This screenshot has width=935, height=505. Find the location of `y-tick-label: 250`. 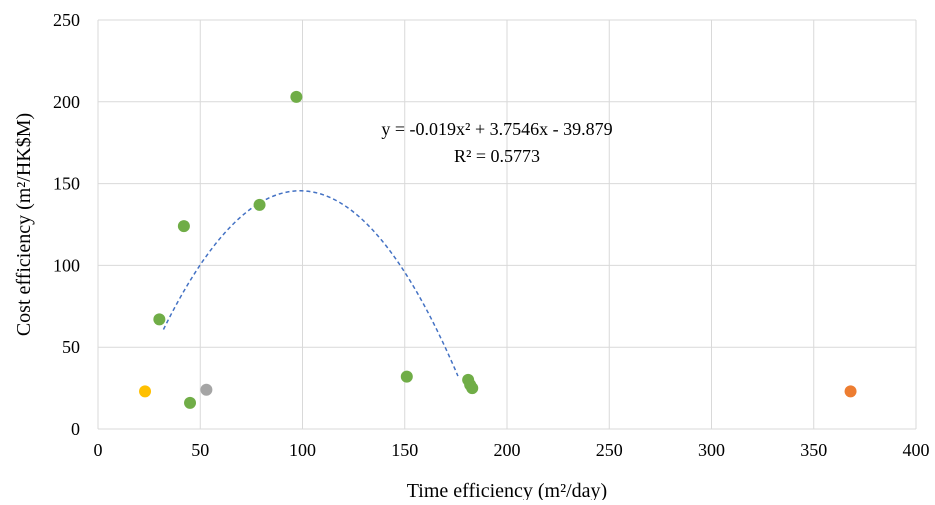

y-tick-label: 250 is located at coordinates (66, 20).